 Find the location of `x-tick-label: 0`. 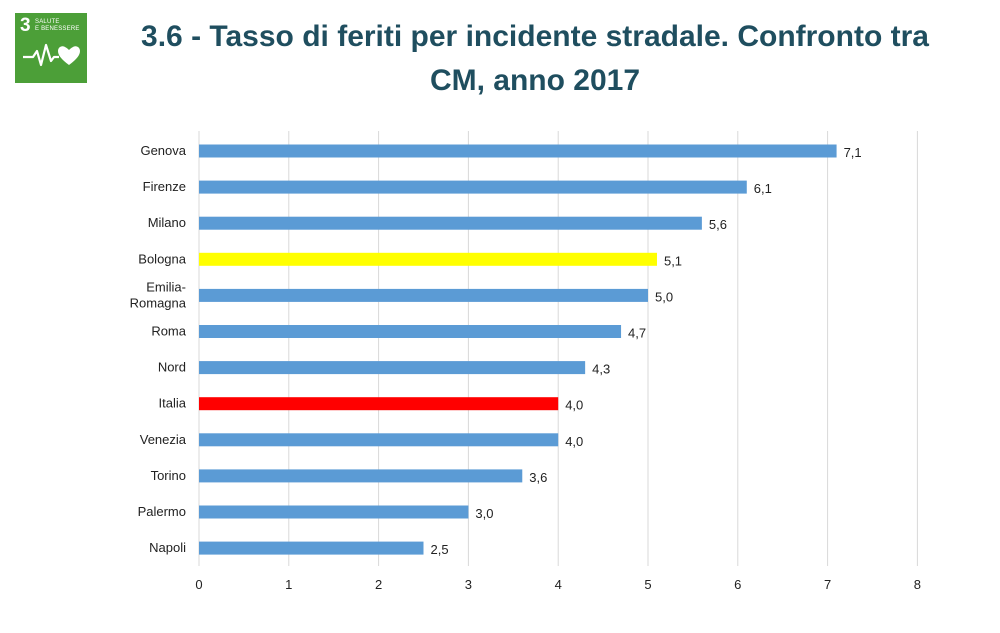

x-tick-label: 0 is located at coordinates (198, 584).